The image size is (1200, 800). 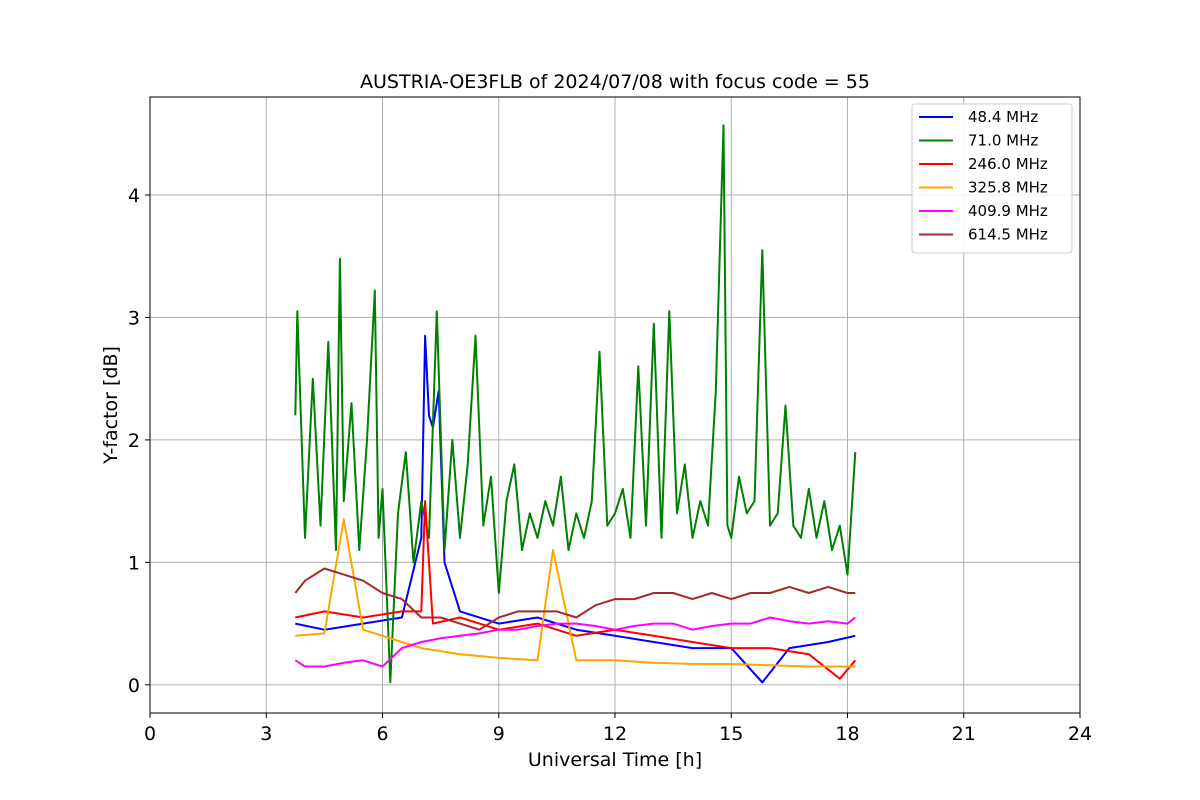 I want to click on legend-label: 409.9 MHz, so click(x=1008, y=211).